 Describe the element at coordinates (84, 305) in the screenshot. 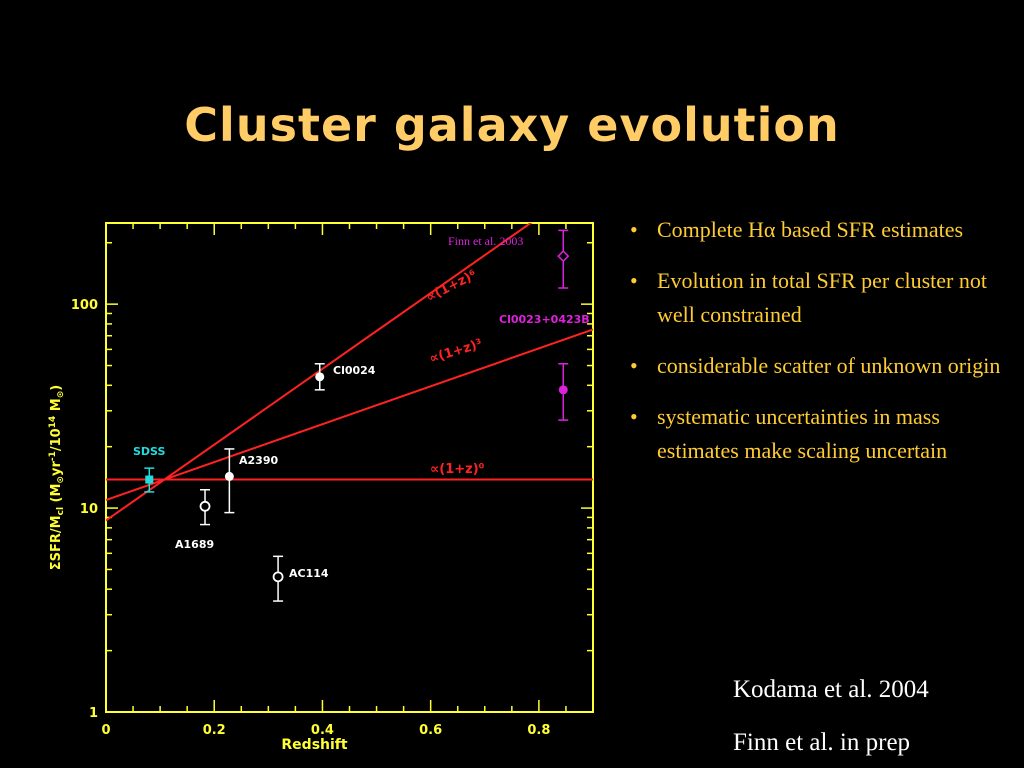

I see `y-tick-label: 100` at that location.